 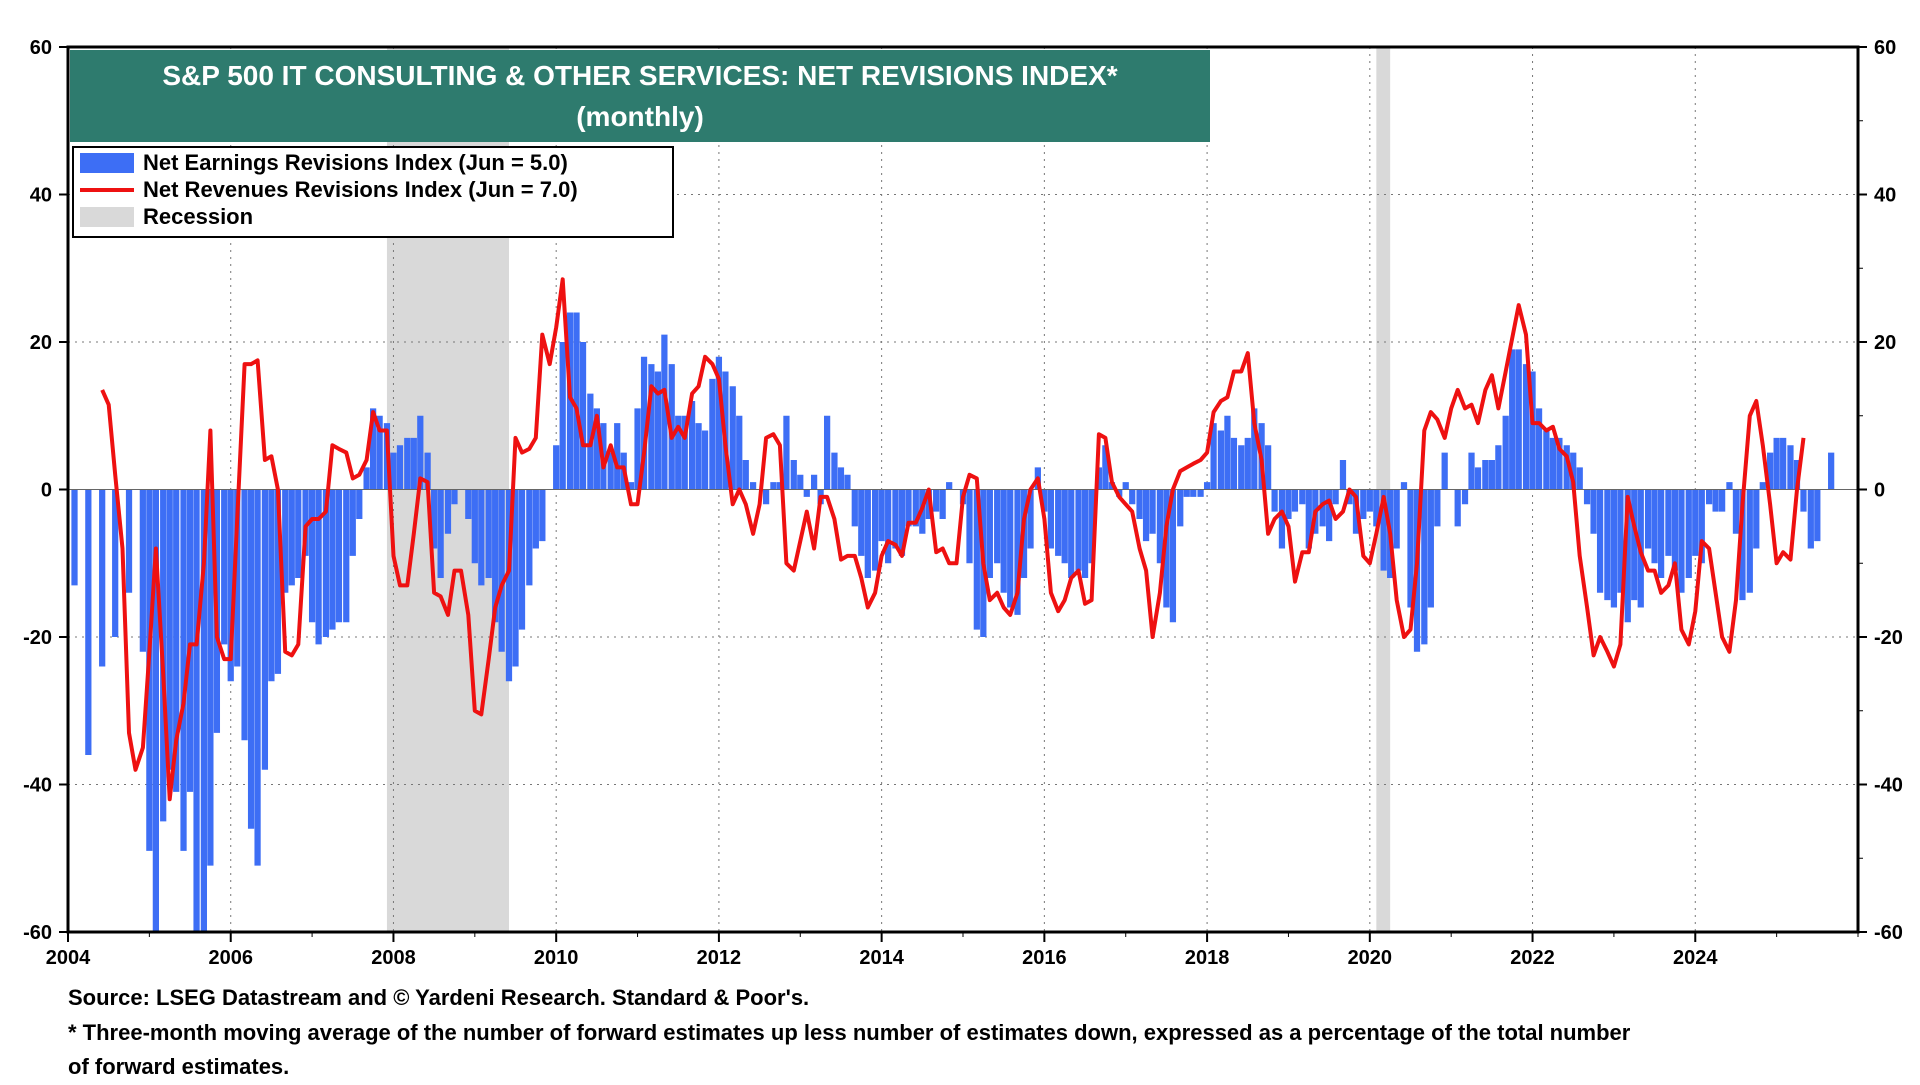 I want to click on y-tick-label-left: -20, so click(x=37, y=638).